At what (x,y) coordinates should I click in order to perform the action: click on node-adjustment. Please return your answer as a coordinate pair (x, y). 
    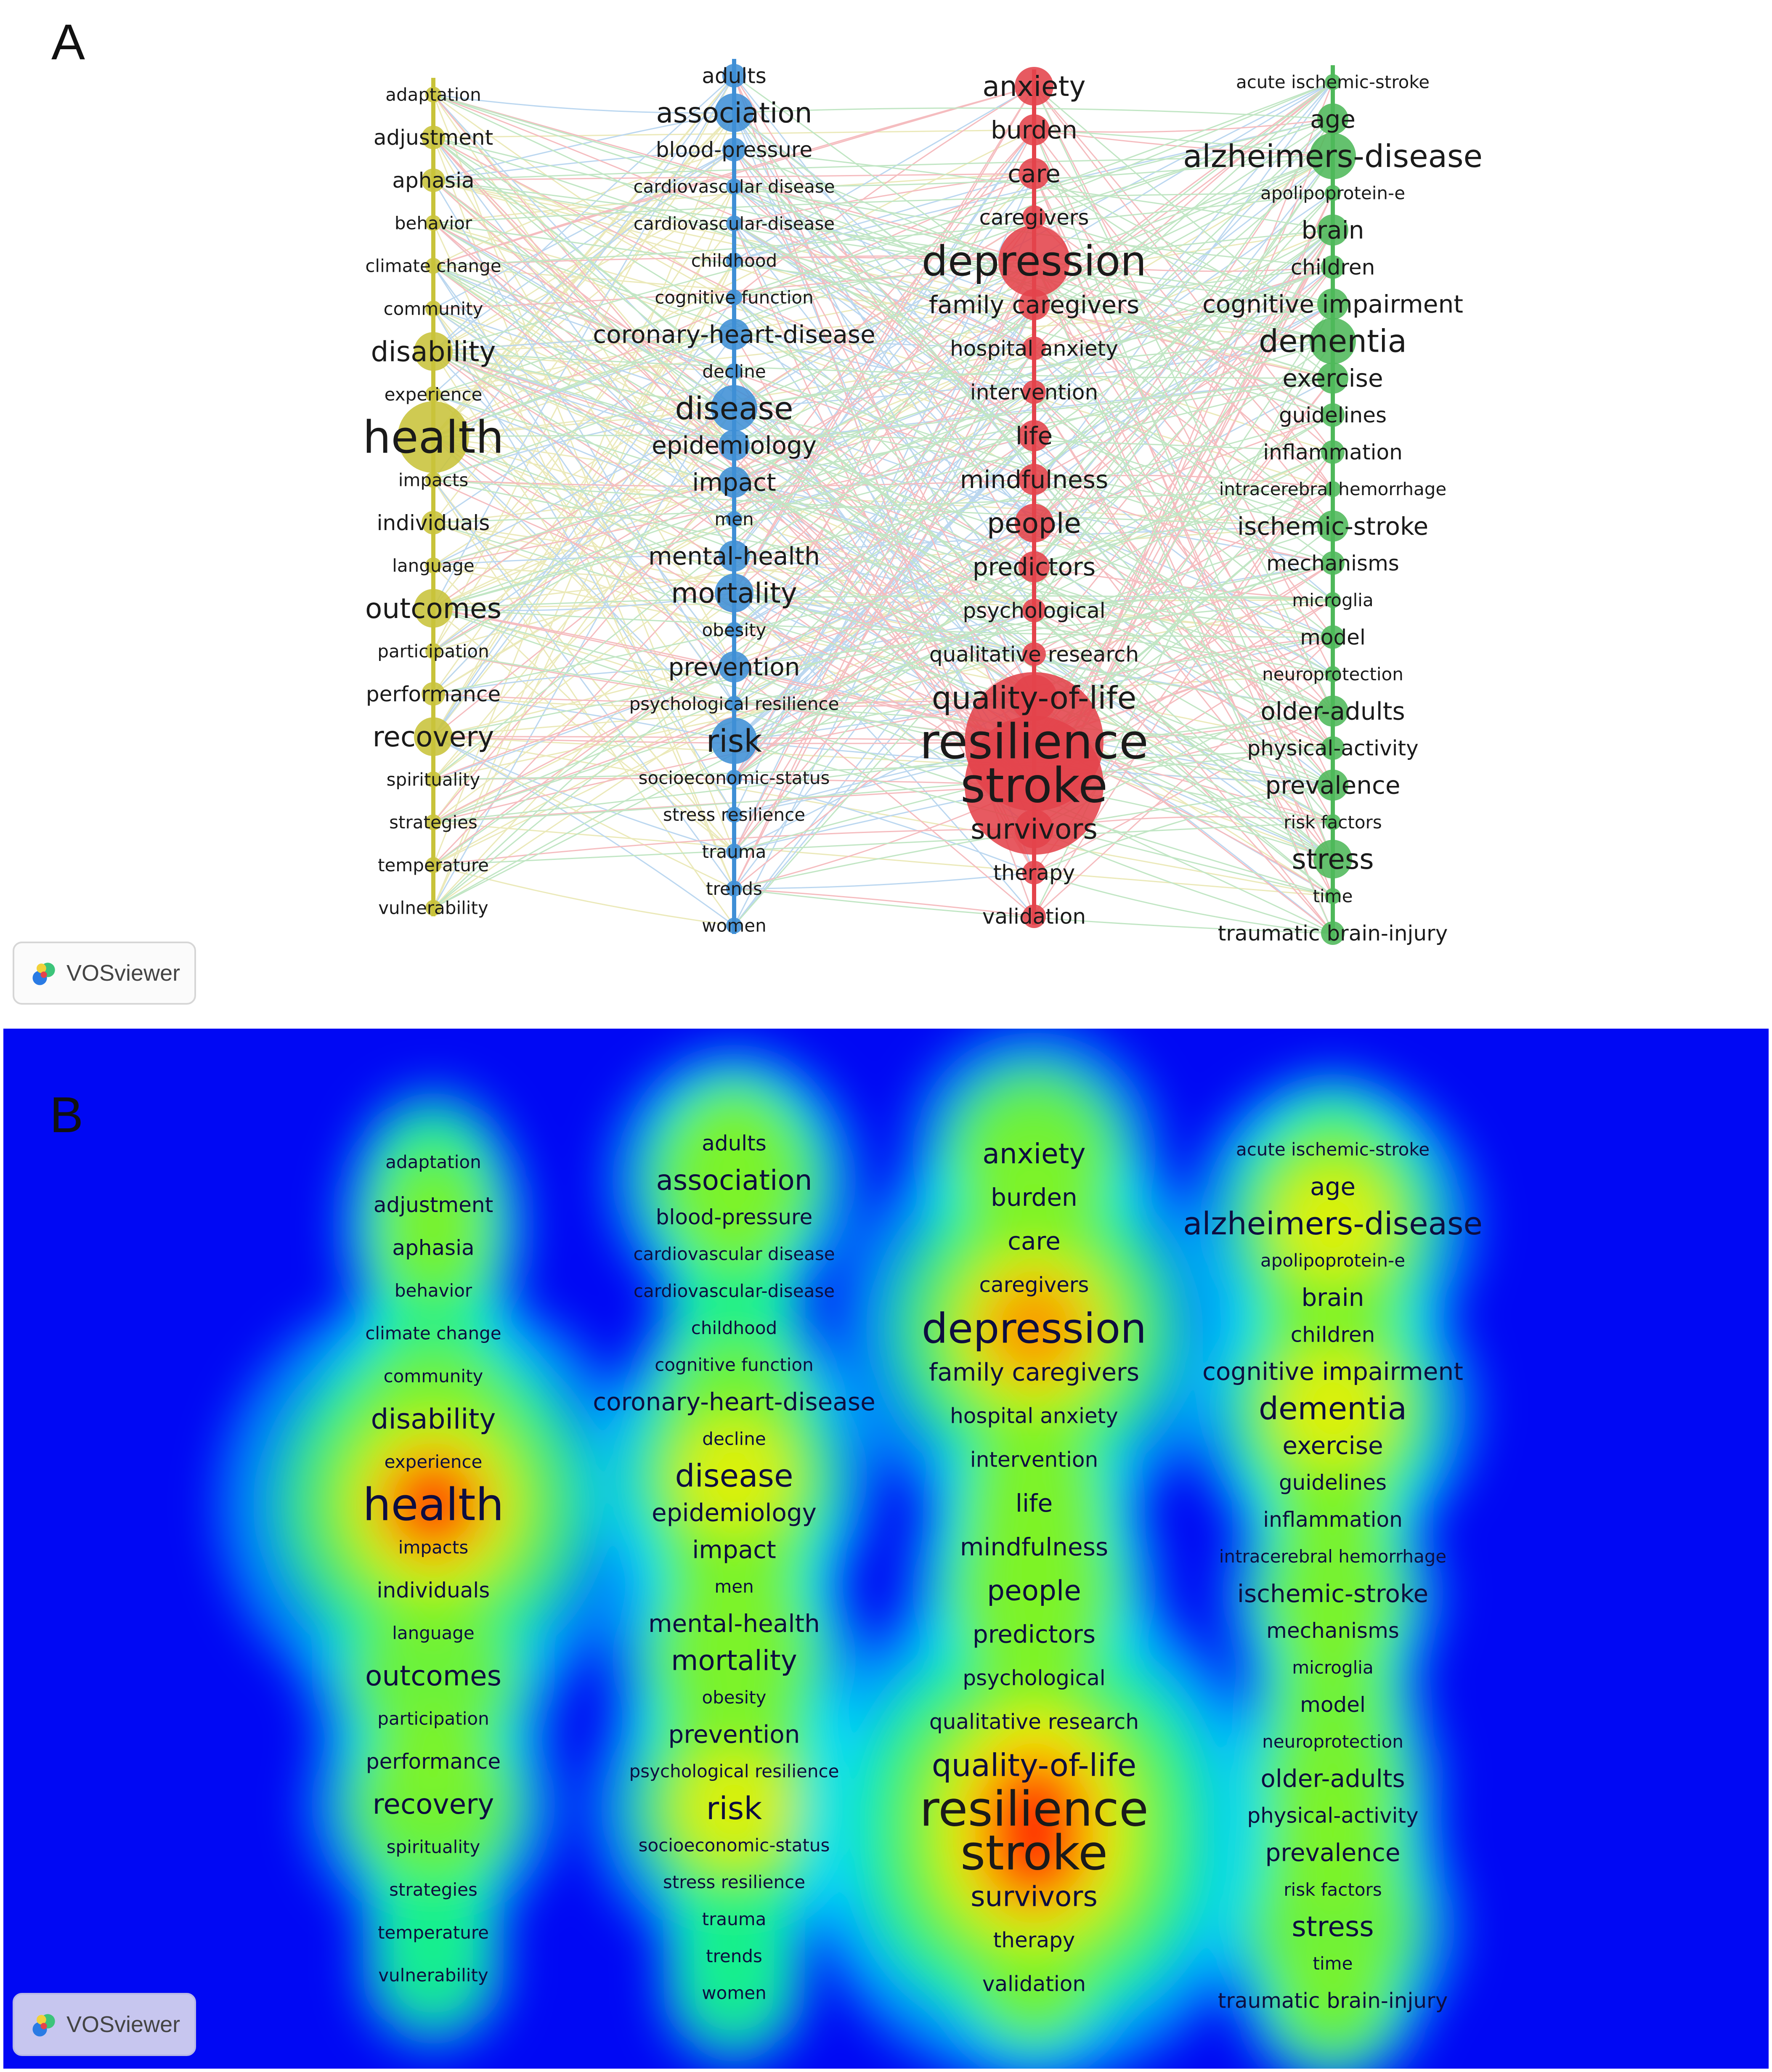
    Looking at the image, I should click on (433, 137).